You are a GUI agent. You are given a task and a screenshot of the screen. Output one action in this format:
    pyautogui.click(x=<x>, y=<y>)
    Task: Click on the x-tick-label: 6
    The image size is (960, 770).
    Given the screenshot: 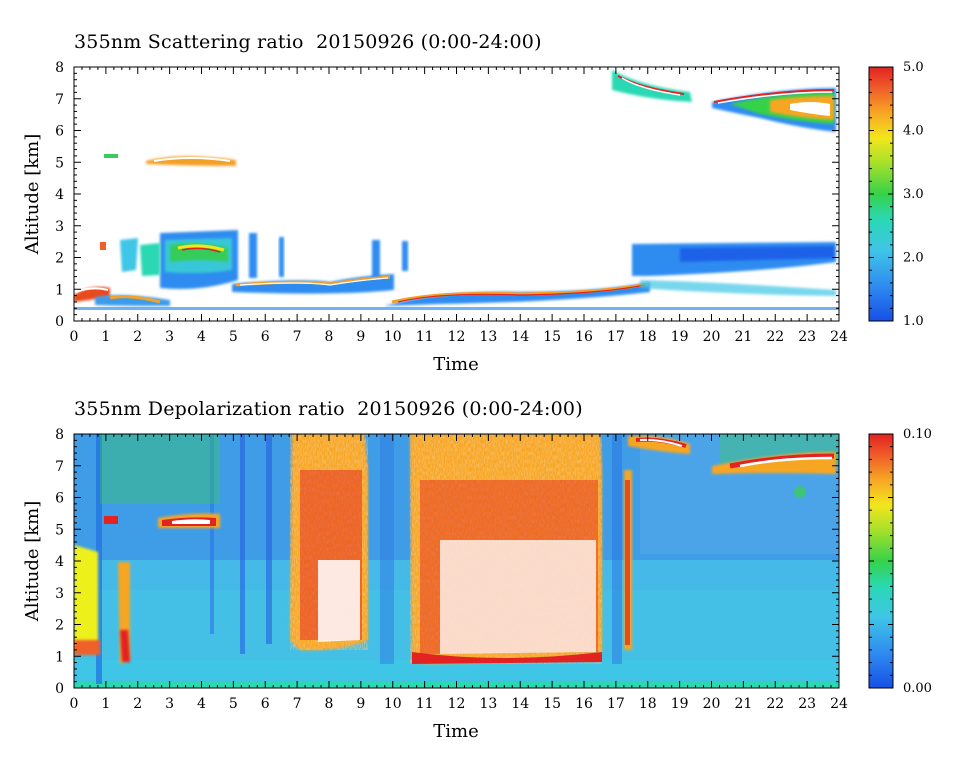 What is the action you would take?
    pyautogui.click(x=265, y=704)
    